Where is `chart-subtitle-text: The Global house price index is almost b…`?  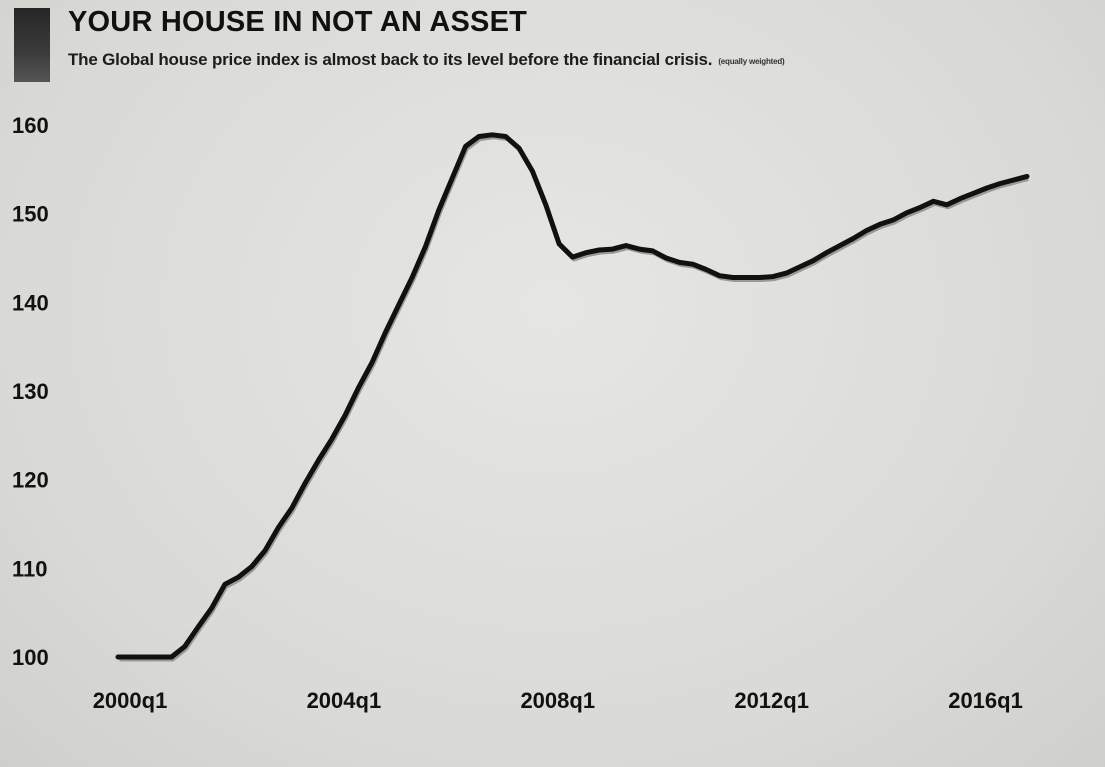 chart-subtitle-text: The Global house price index is almost b… is located at coordinates (390, 59).